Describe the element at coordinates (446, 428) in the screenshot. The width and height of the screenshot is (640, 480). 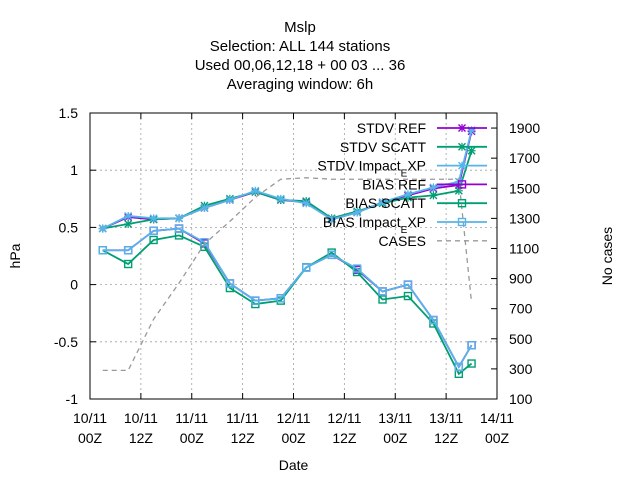
I see `x-tick-label: 13/11 12Z` at that location.